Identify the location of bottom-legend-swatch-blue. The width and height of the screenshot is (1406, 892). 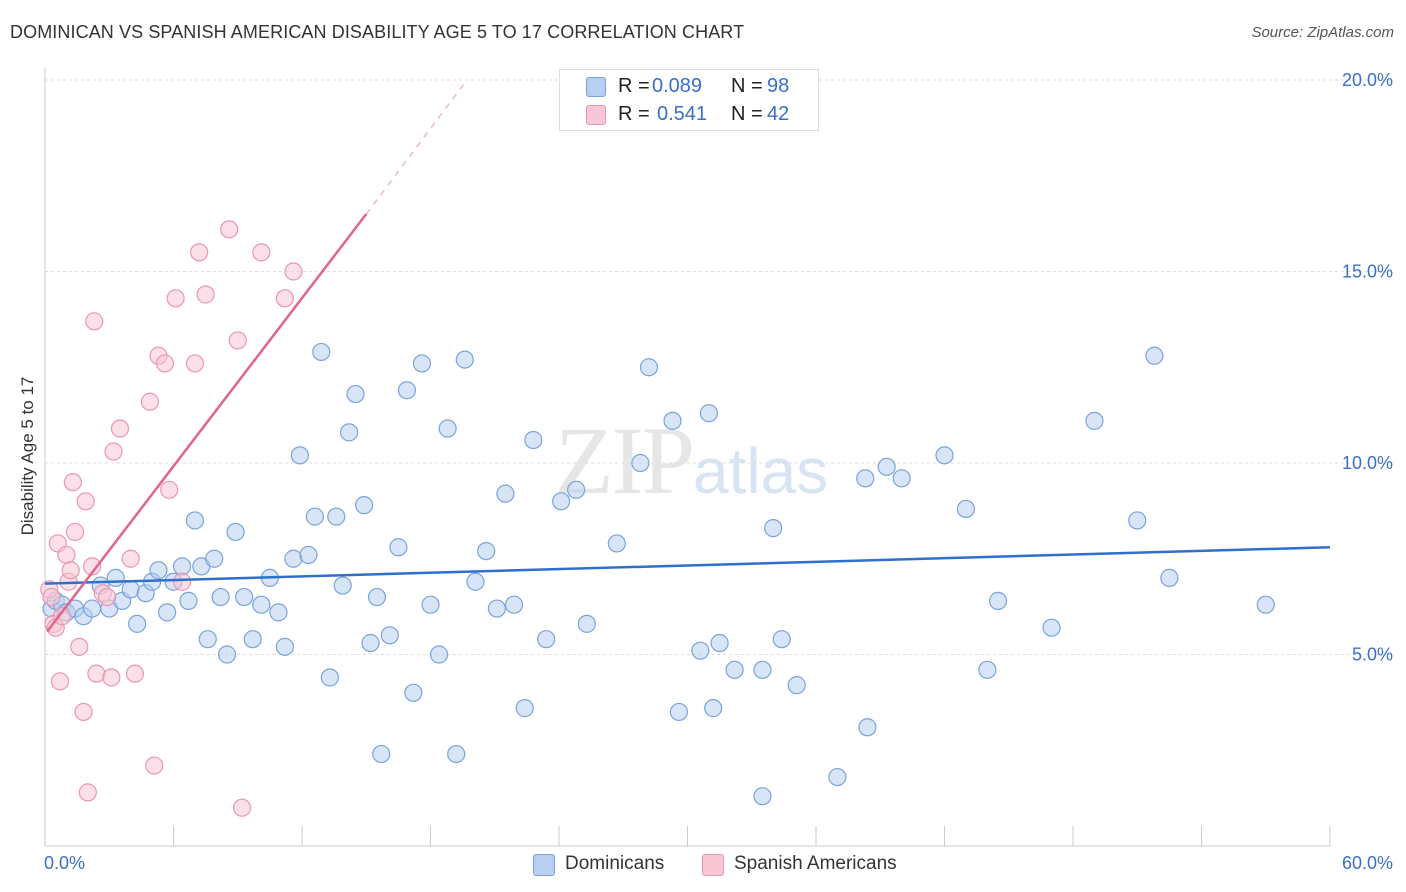
(544, 865).